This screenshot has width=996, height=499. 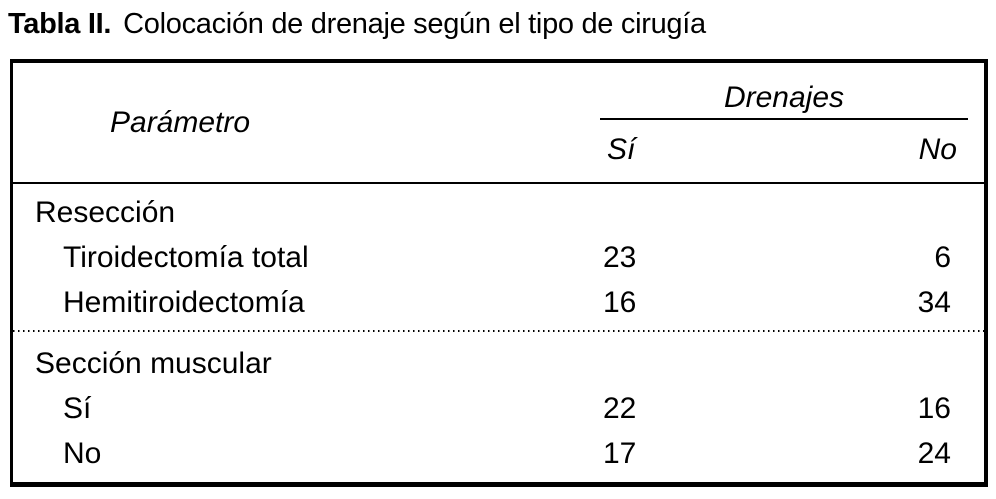 I want to click on dotted-section-divider, so click(x=498, y=331).